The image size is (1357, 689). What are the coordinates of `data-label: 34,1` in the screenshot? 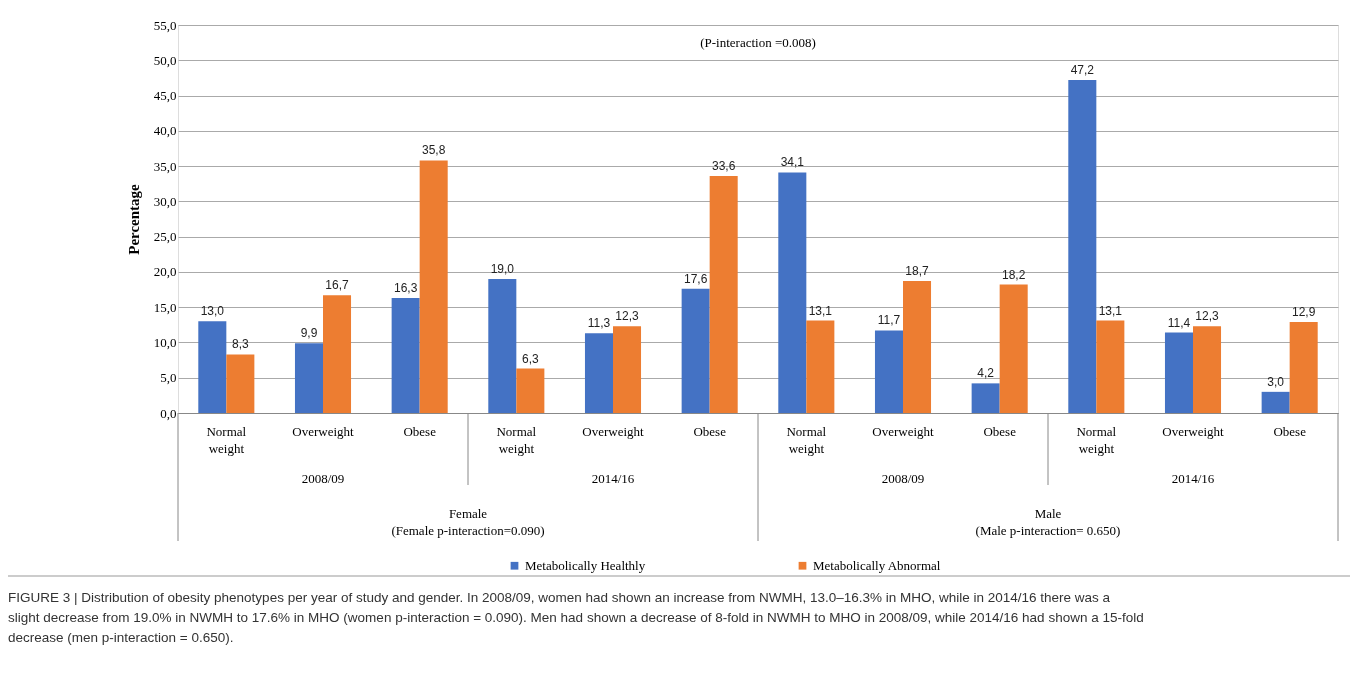 It's located at (792, 162).